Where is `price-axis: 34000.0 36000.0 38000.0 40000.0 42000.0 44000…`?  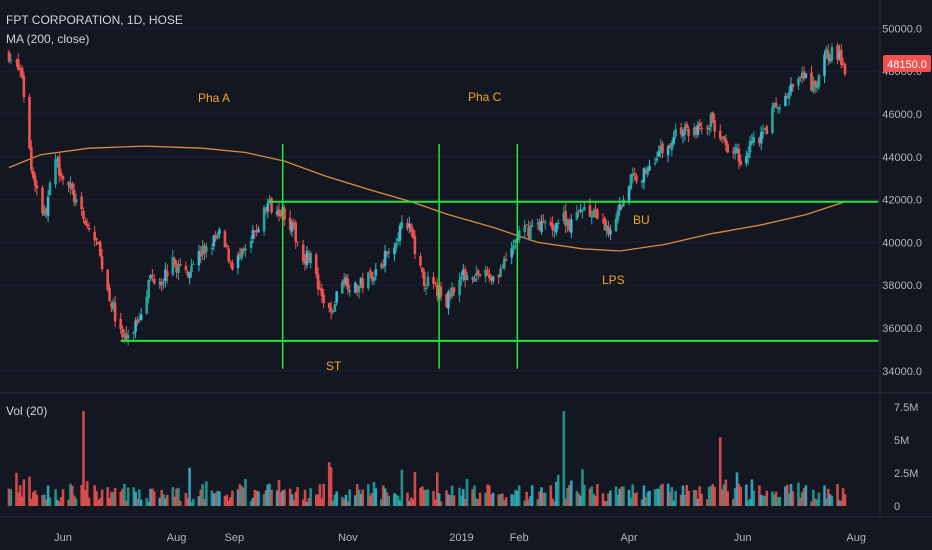
price-axis: 34000.0 36000.0 38000.0 40000.0 42000.0 44000… is located at coordinates (902, 200).